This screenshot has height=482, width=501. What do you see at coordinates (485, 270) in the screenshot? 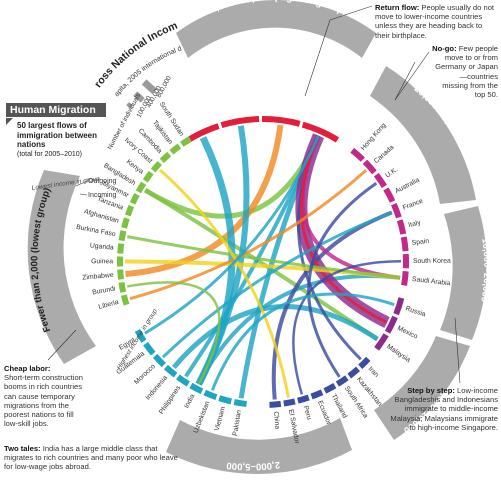
I see `group-label-upper-mid: 10,000–20,000` at bounding box center [485, 270].